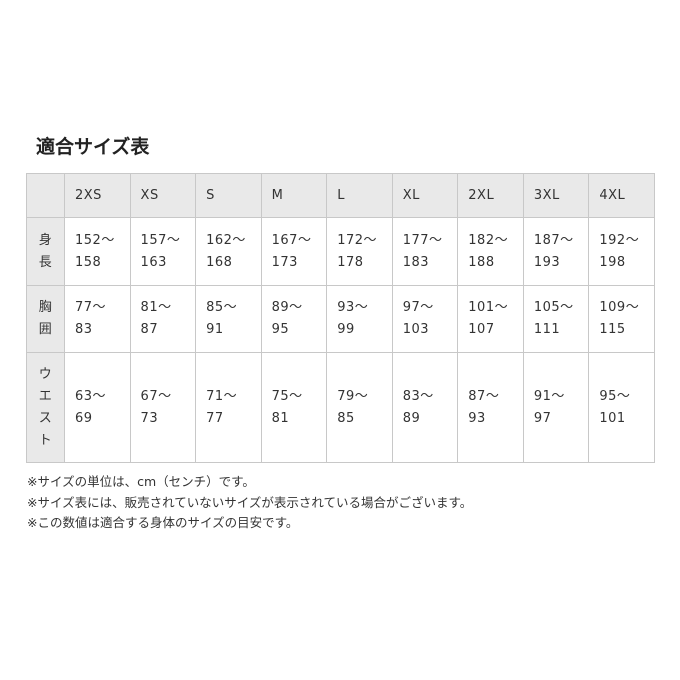 The image size is (680, 680). I want to click on range-max: 193, so click(547, 262).